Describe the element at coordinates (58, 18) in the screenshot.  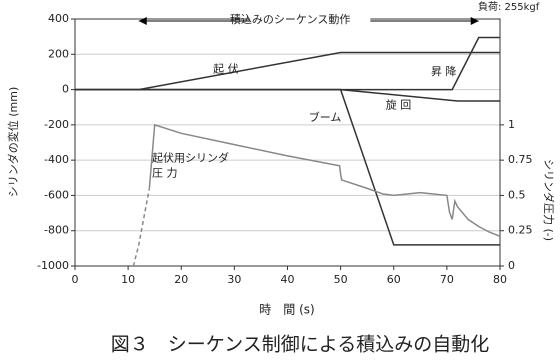
I see `y-tick-label: 400` at that location.